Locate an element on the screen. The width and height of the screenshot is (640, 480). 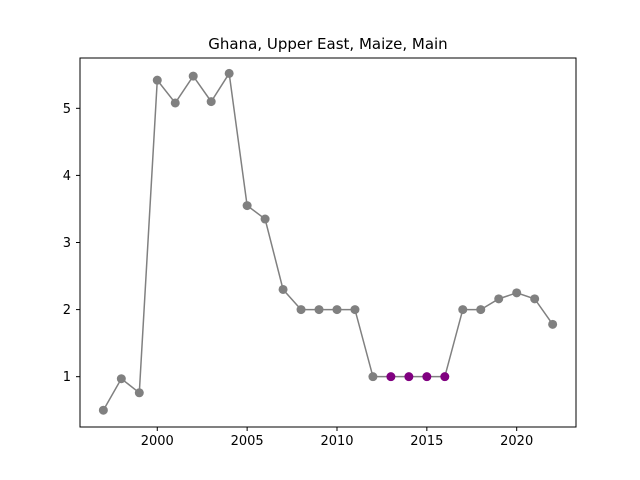
y-tick-label: 2 is located at coordinates (67, 310).